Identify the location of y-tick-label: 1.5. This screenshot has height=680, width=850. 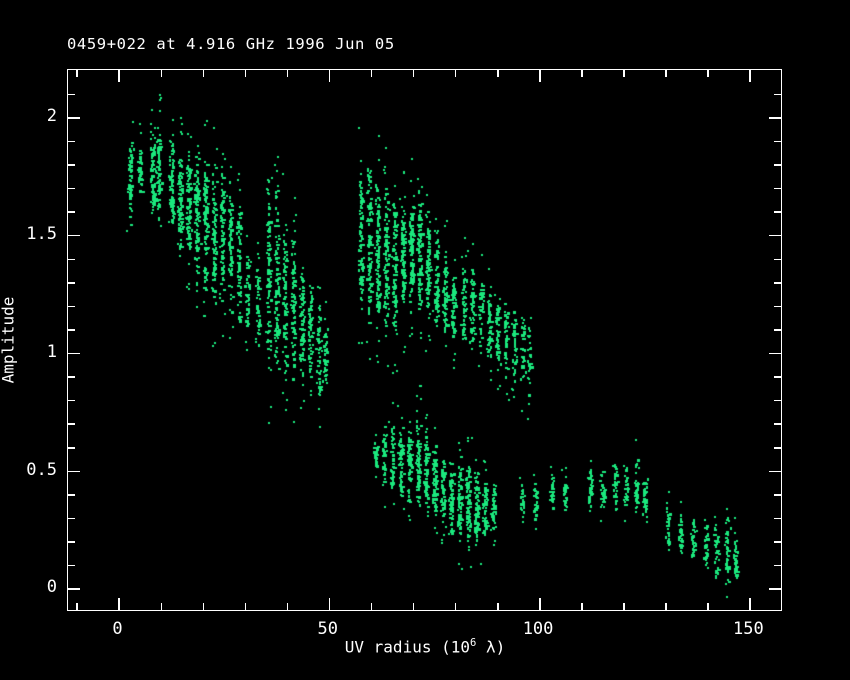
(41, 233).